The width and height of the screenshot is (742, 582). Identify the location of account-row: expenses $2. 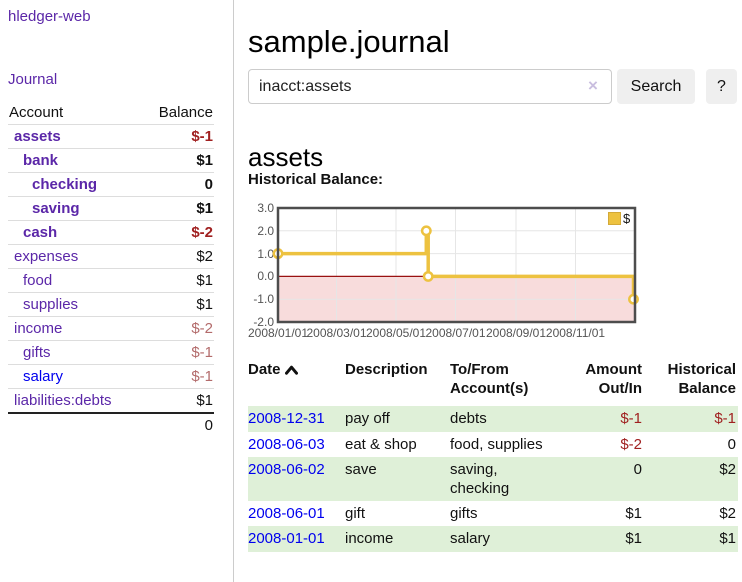
(111, 256).